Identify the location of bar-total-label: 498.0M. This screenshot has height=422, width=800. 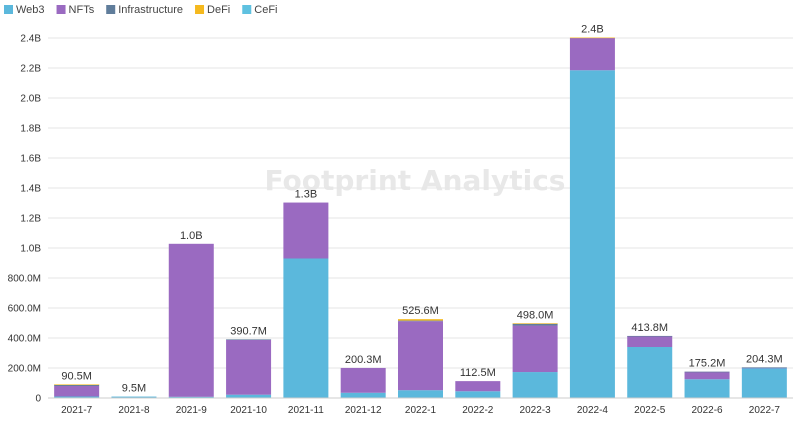
(535, 315).